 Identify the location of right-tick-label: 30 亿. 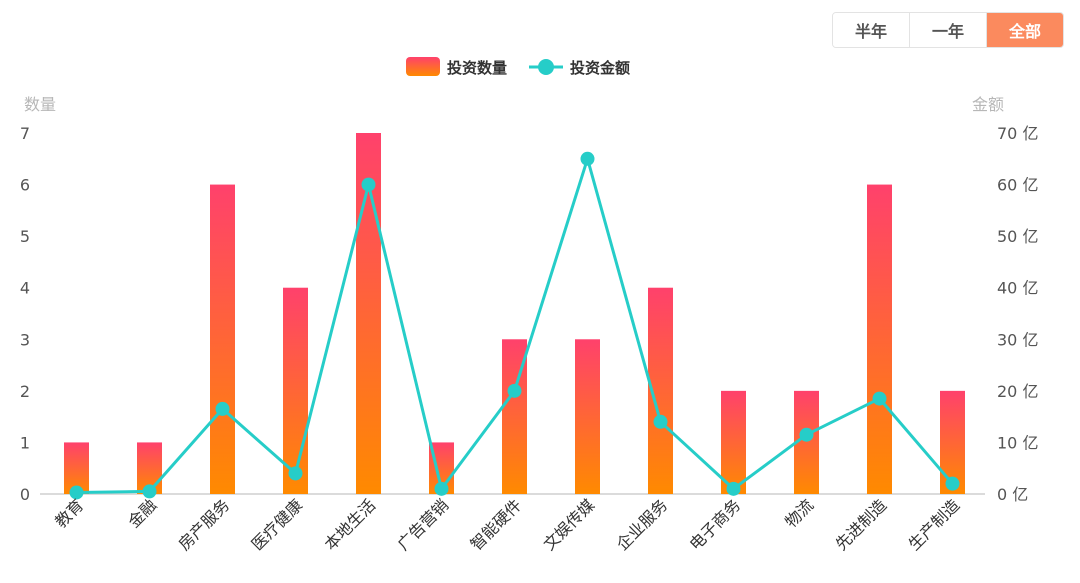
(1017, 339).